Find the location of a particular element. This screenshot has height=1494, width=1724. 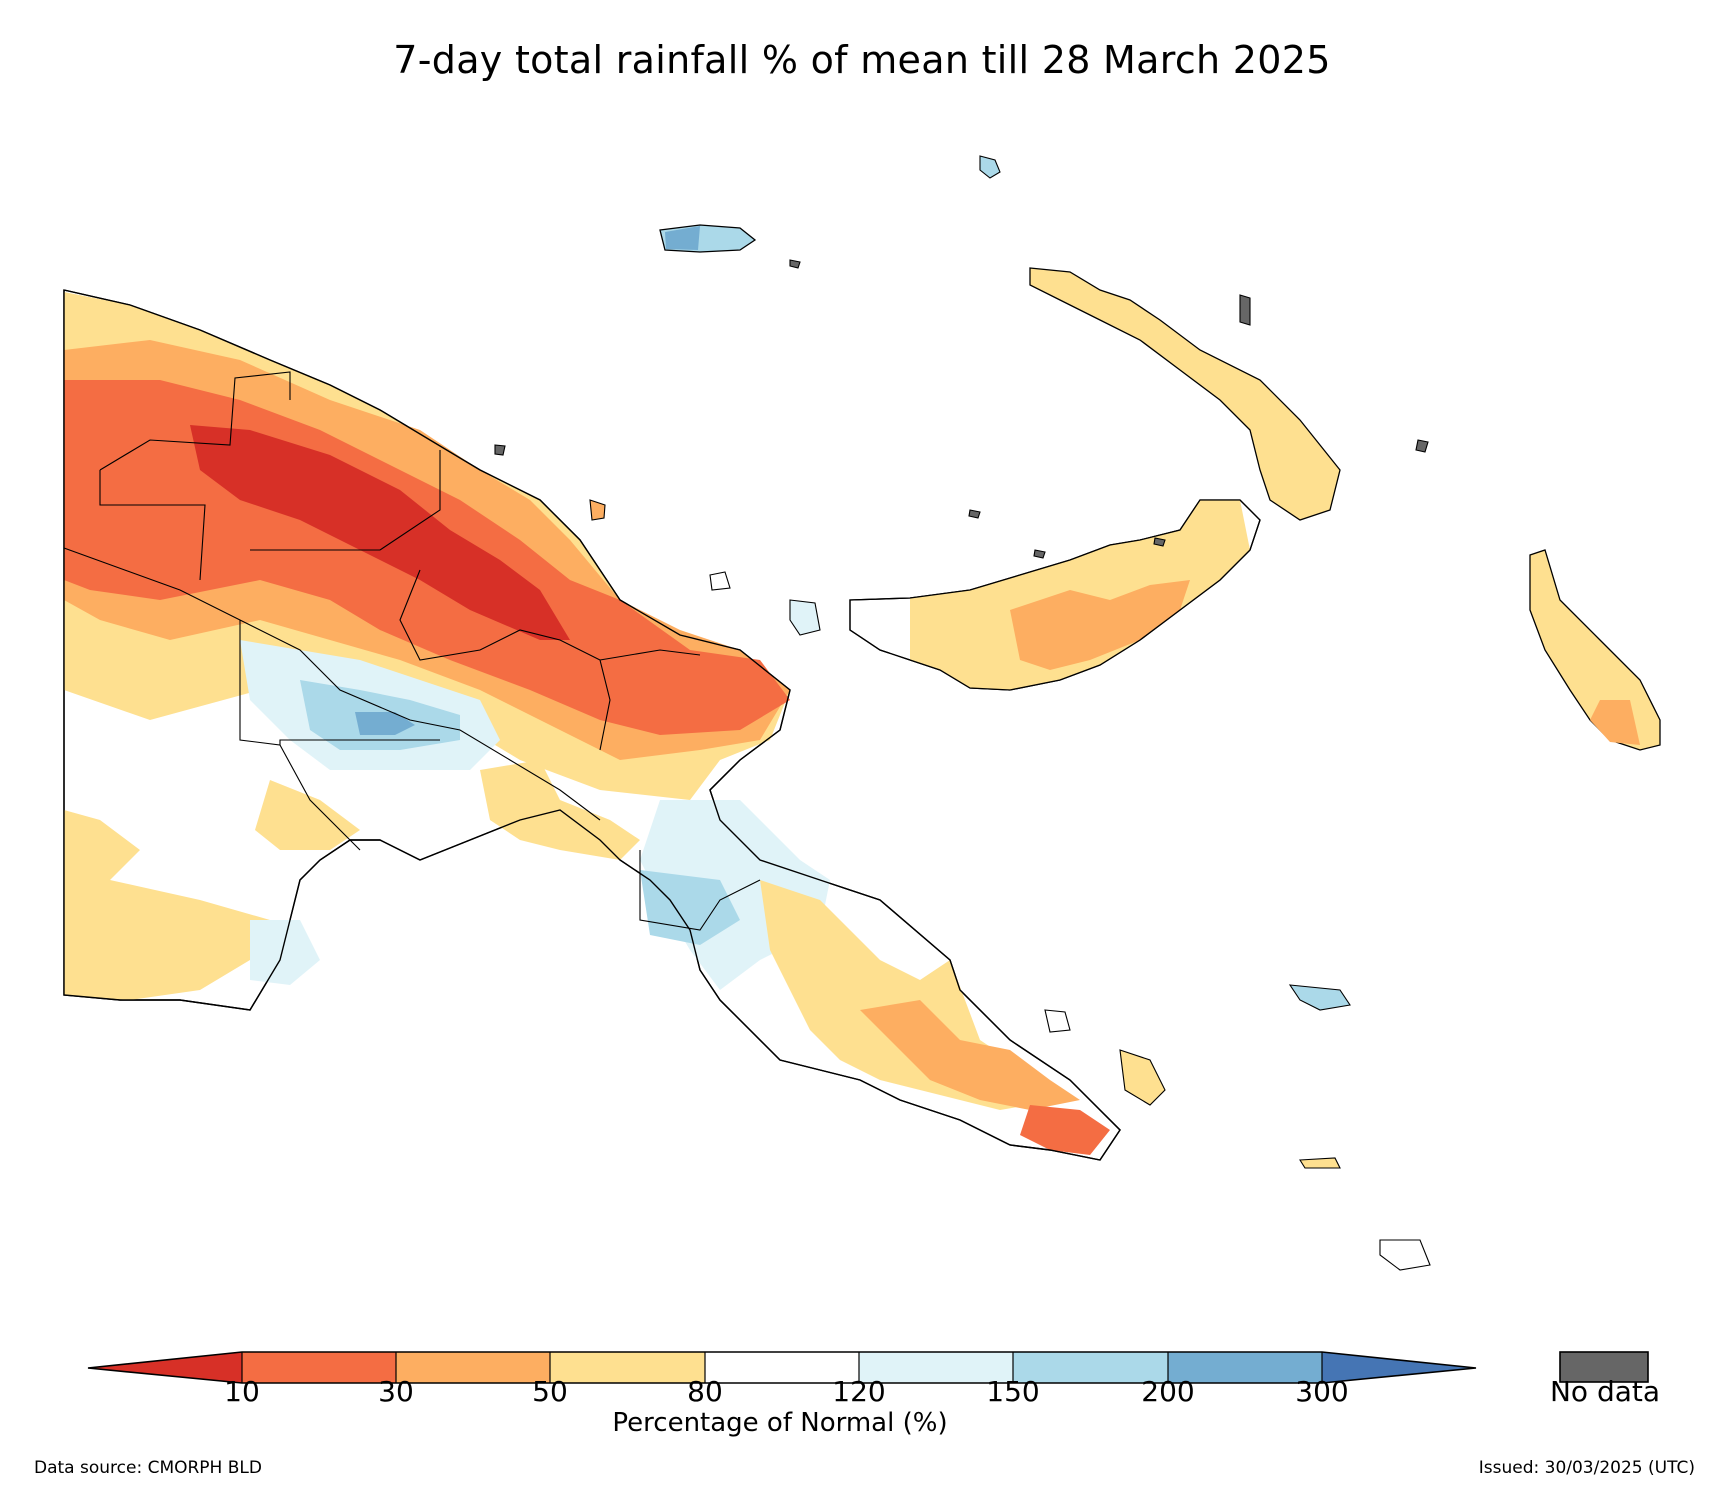

zone-10-30-peninsula is located at coordinates (1065, 1130).